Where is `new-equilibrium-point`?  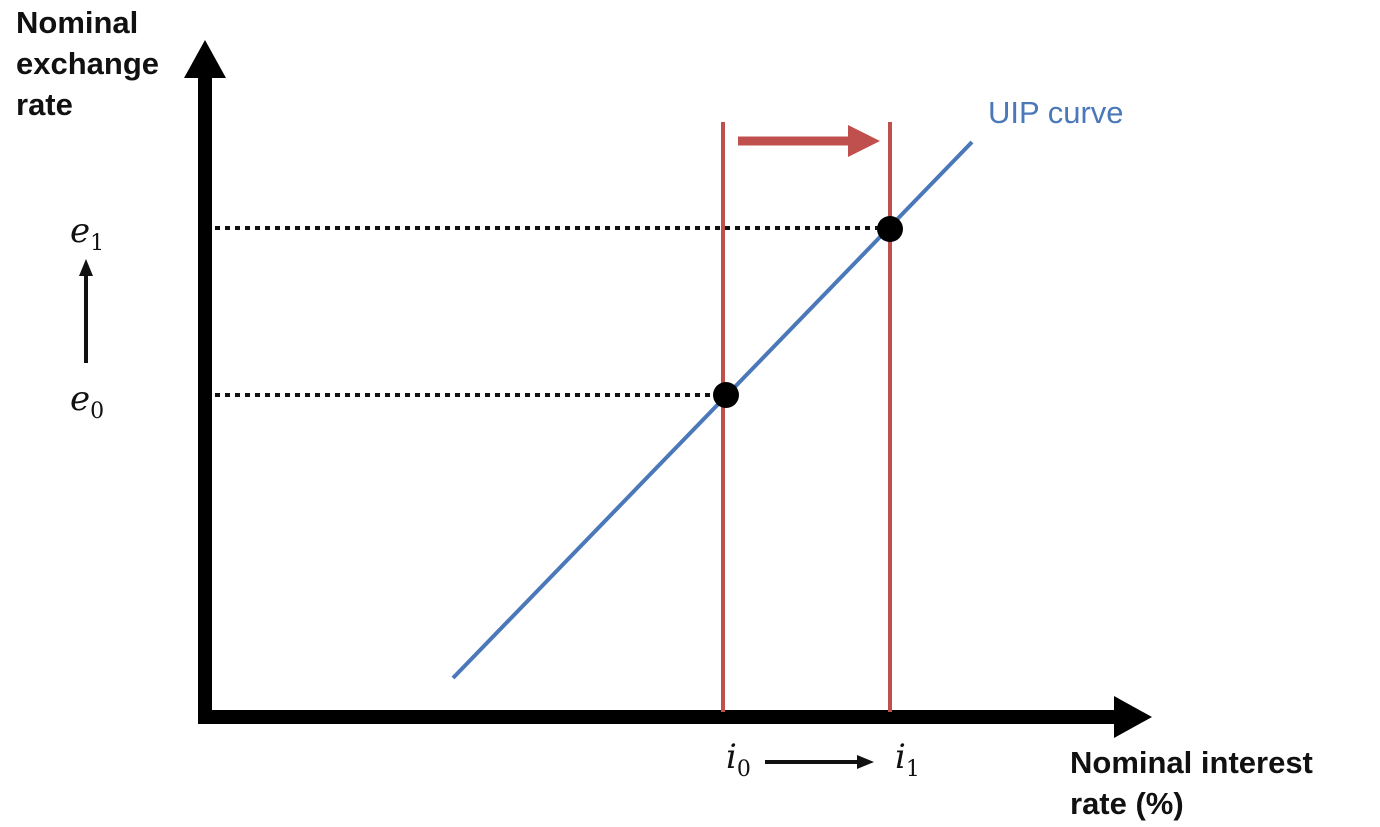 new-equilibrium-point is located at coordinates (890, 229).